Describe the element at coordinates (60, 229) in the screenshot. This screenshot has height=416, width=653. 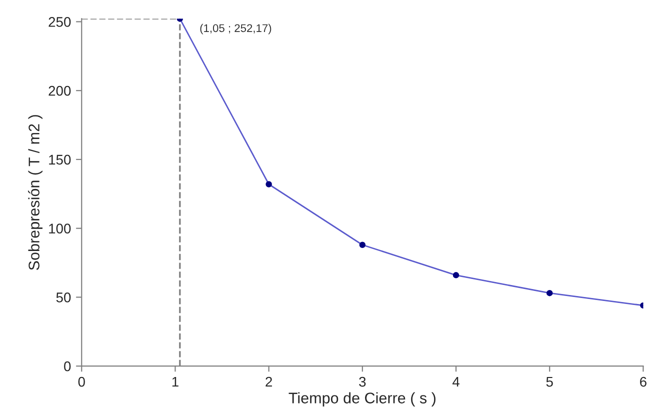
I see `y-tick-label: 100` at that location.